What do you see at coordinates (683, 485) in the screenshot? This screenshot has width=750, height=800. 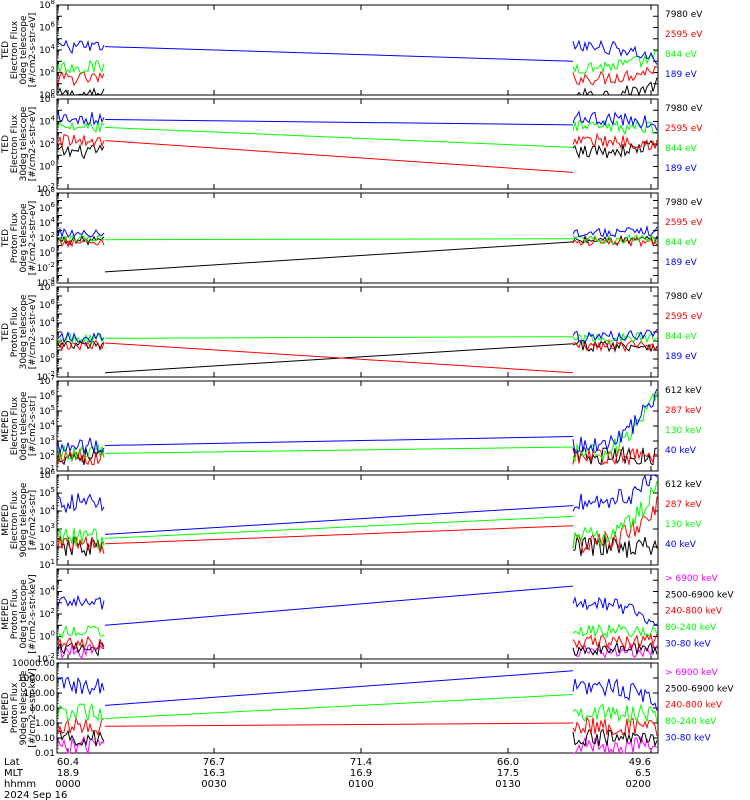 I see `legend-entry: 612 keV` at bounding box center [683, 485].